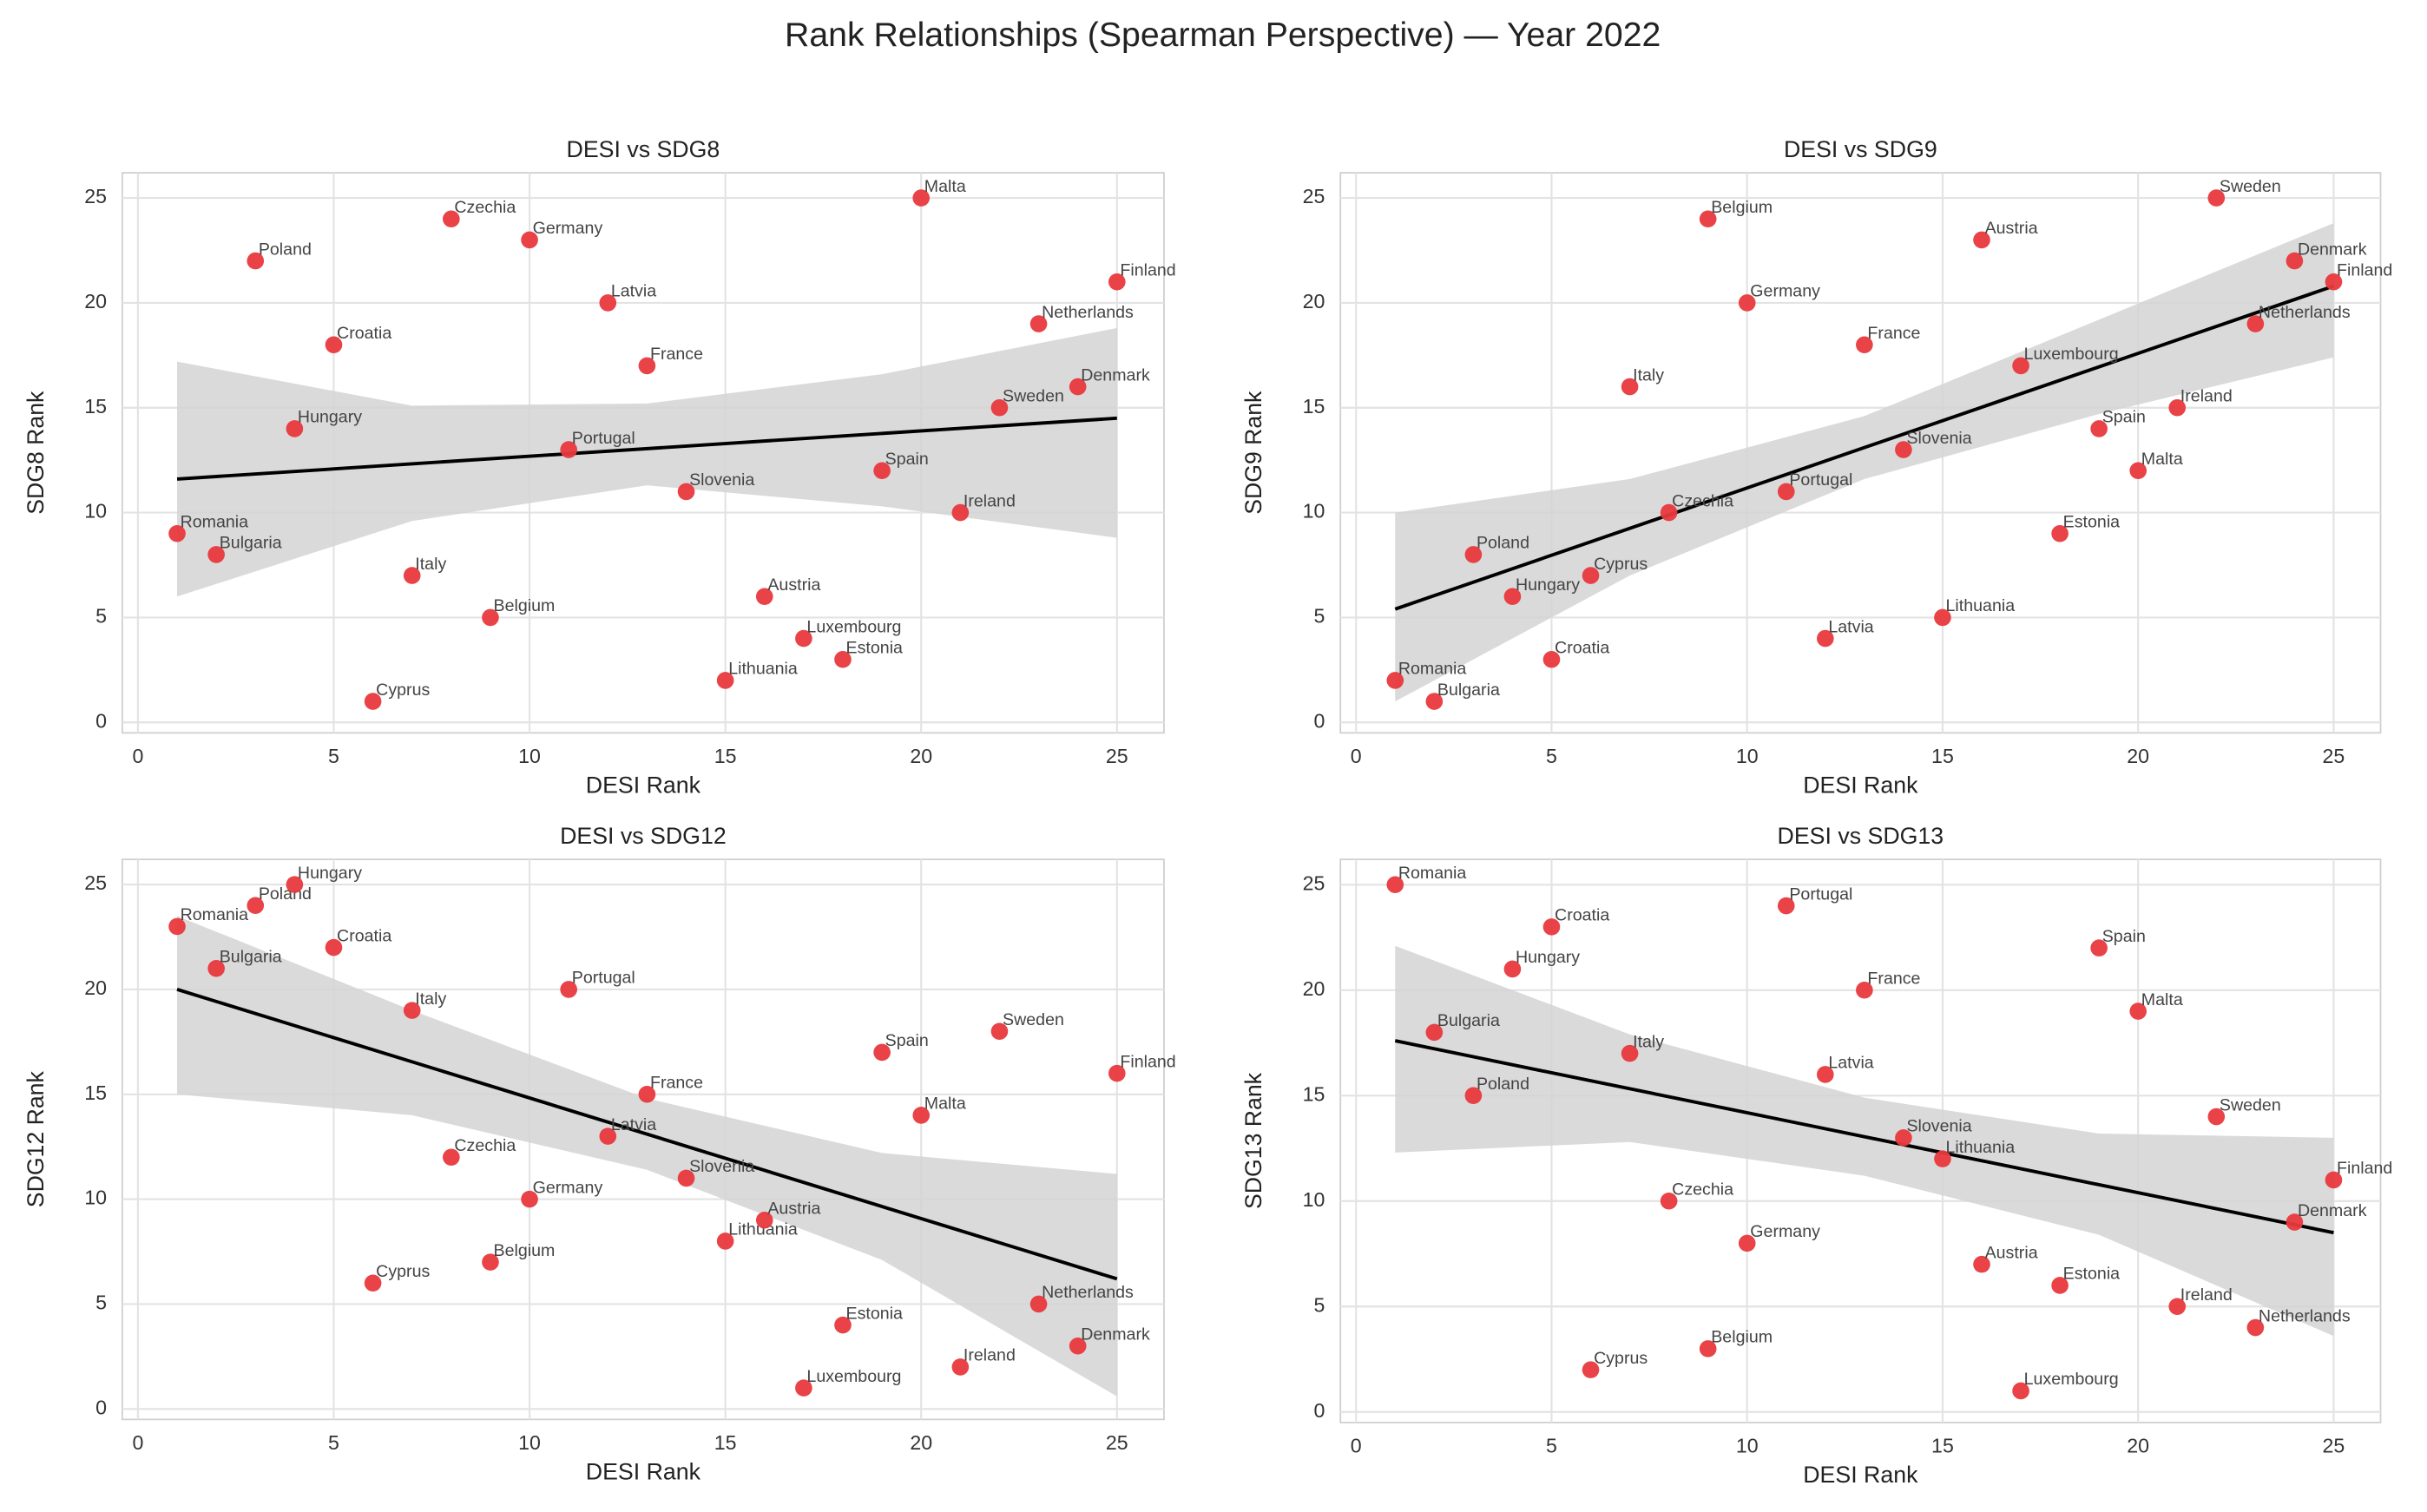 This screenshot has height=1512, width=2427. Describe the element at coordinates (1432, 669) in the screenshot. I see `point-label: Romania` at that location.